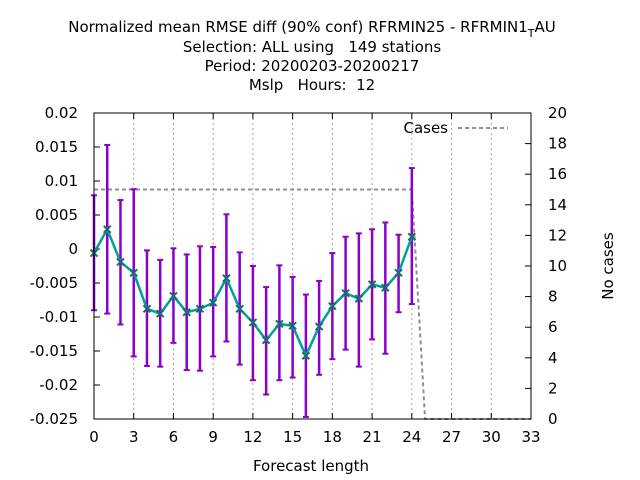 The width and height of the screenshot is (640, 480). Describe the element at coordinates (557, 113) in the screenshot. I see `y2-tick-label: 20` at that location.